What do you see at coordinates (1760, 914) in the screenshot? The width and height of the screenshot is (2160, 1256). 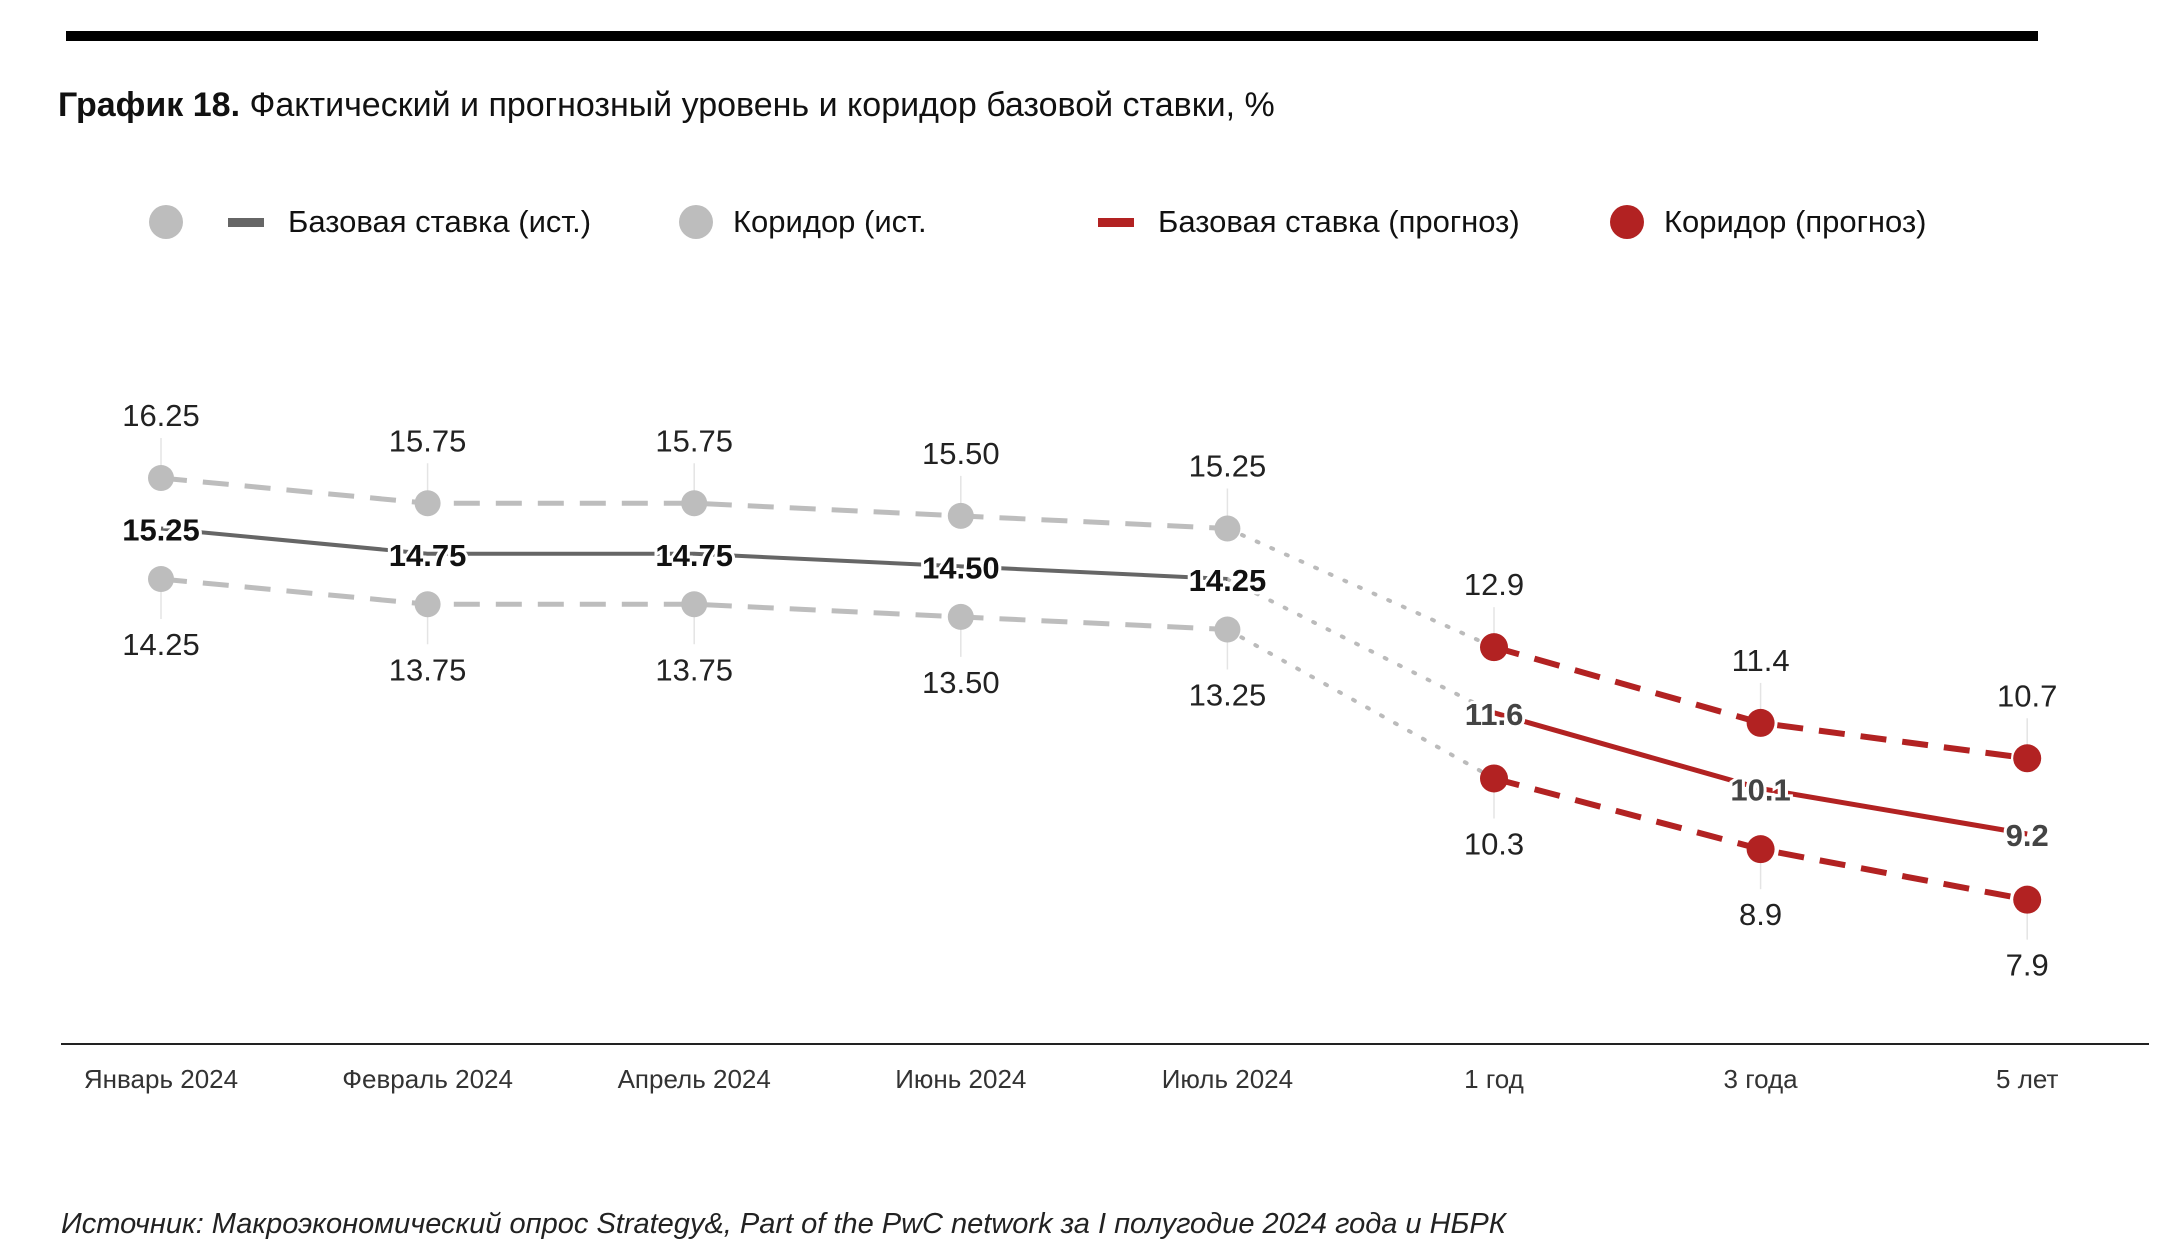 I see `data-label: 8.9` at bounding box center [1760, 914].